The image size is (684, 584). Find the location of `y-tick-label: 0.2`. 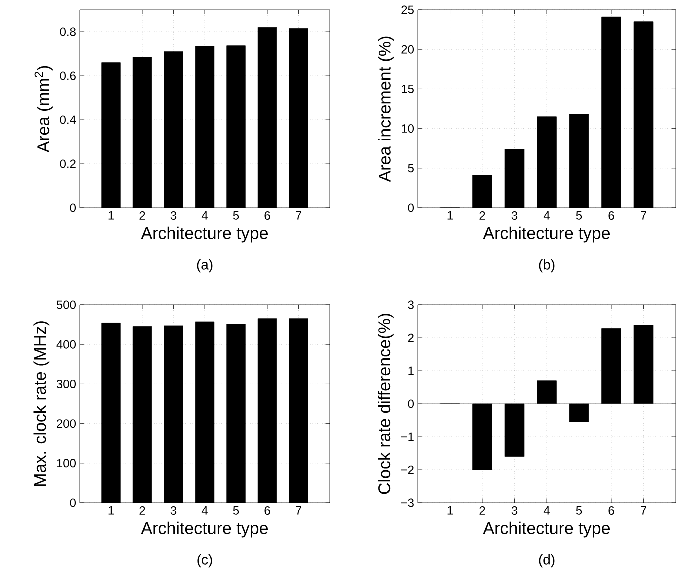

y-tick-label: 0.2 is located at coordinates (68, 164).